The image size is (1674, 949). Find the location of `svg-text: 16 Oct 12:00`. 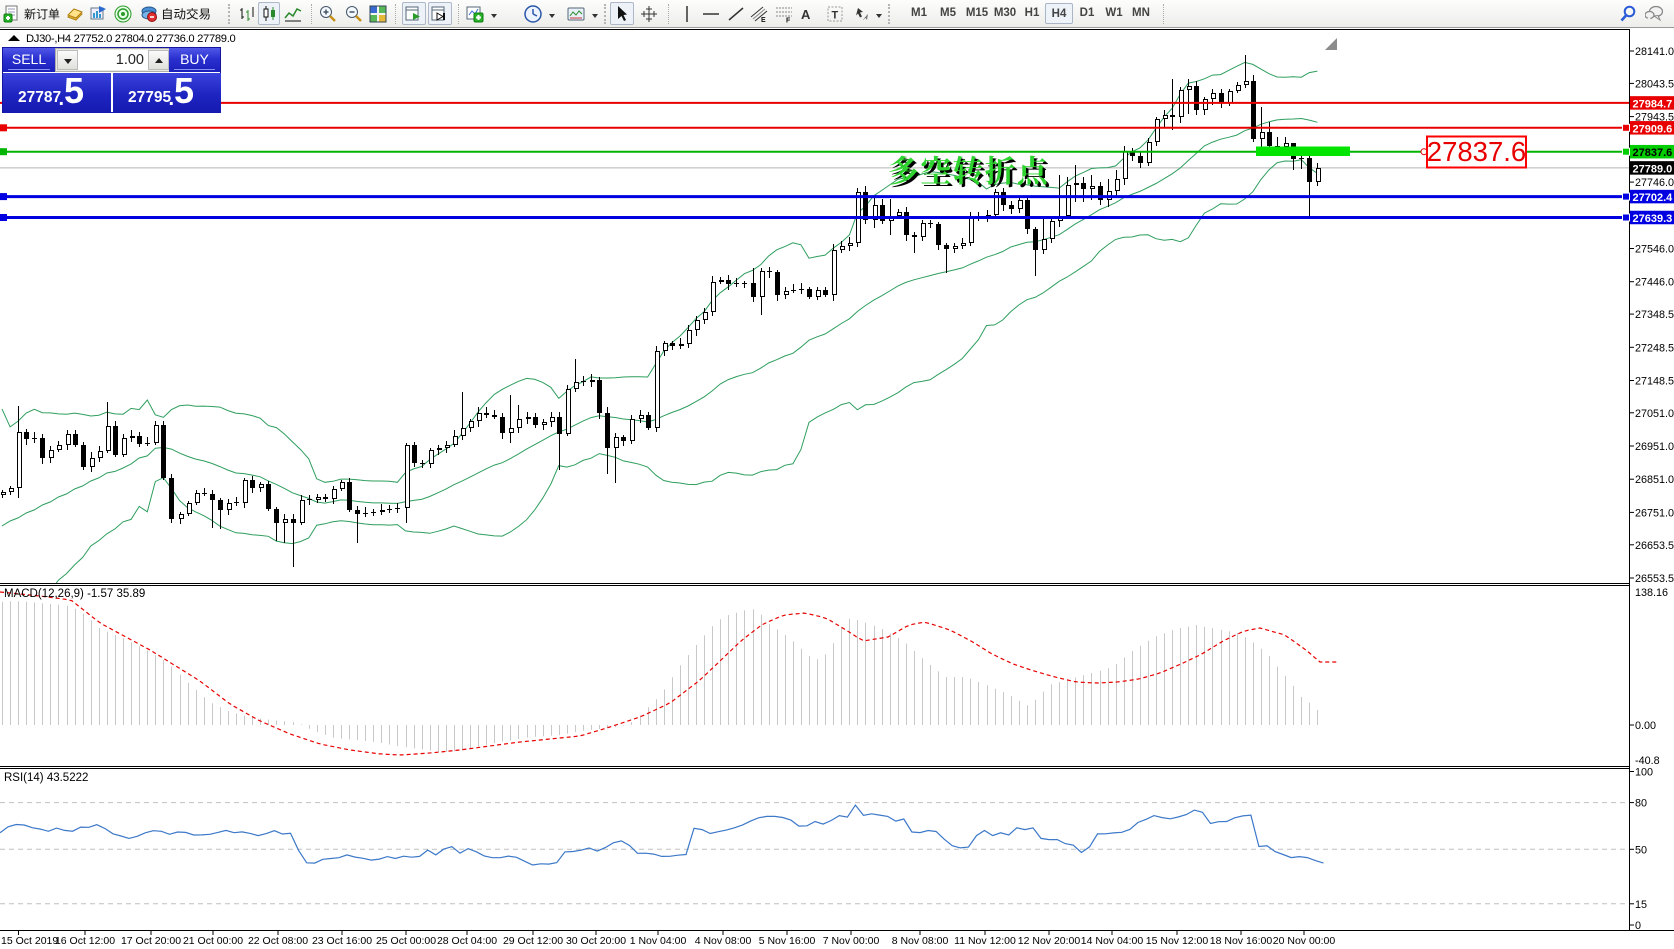

svg-text: 16 Oct 12:00 is located at coordinates (85, 941).